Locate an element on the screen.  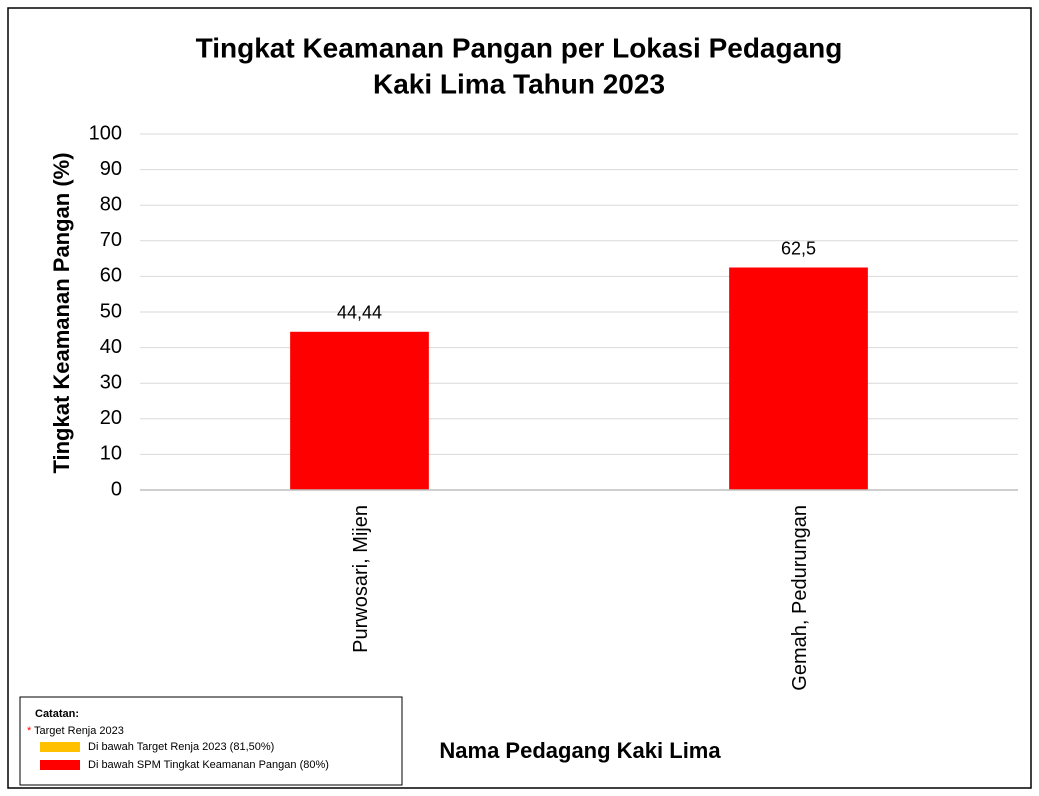
y-tick-label: 80 is located at coordinates (111, 204).